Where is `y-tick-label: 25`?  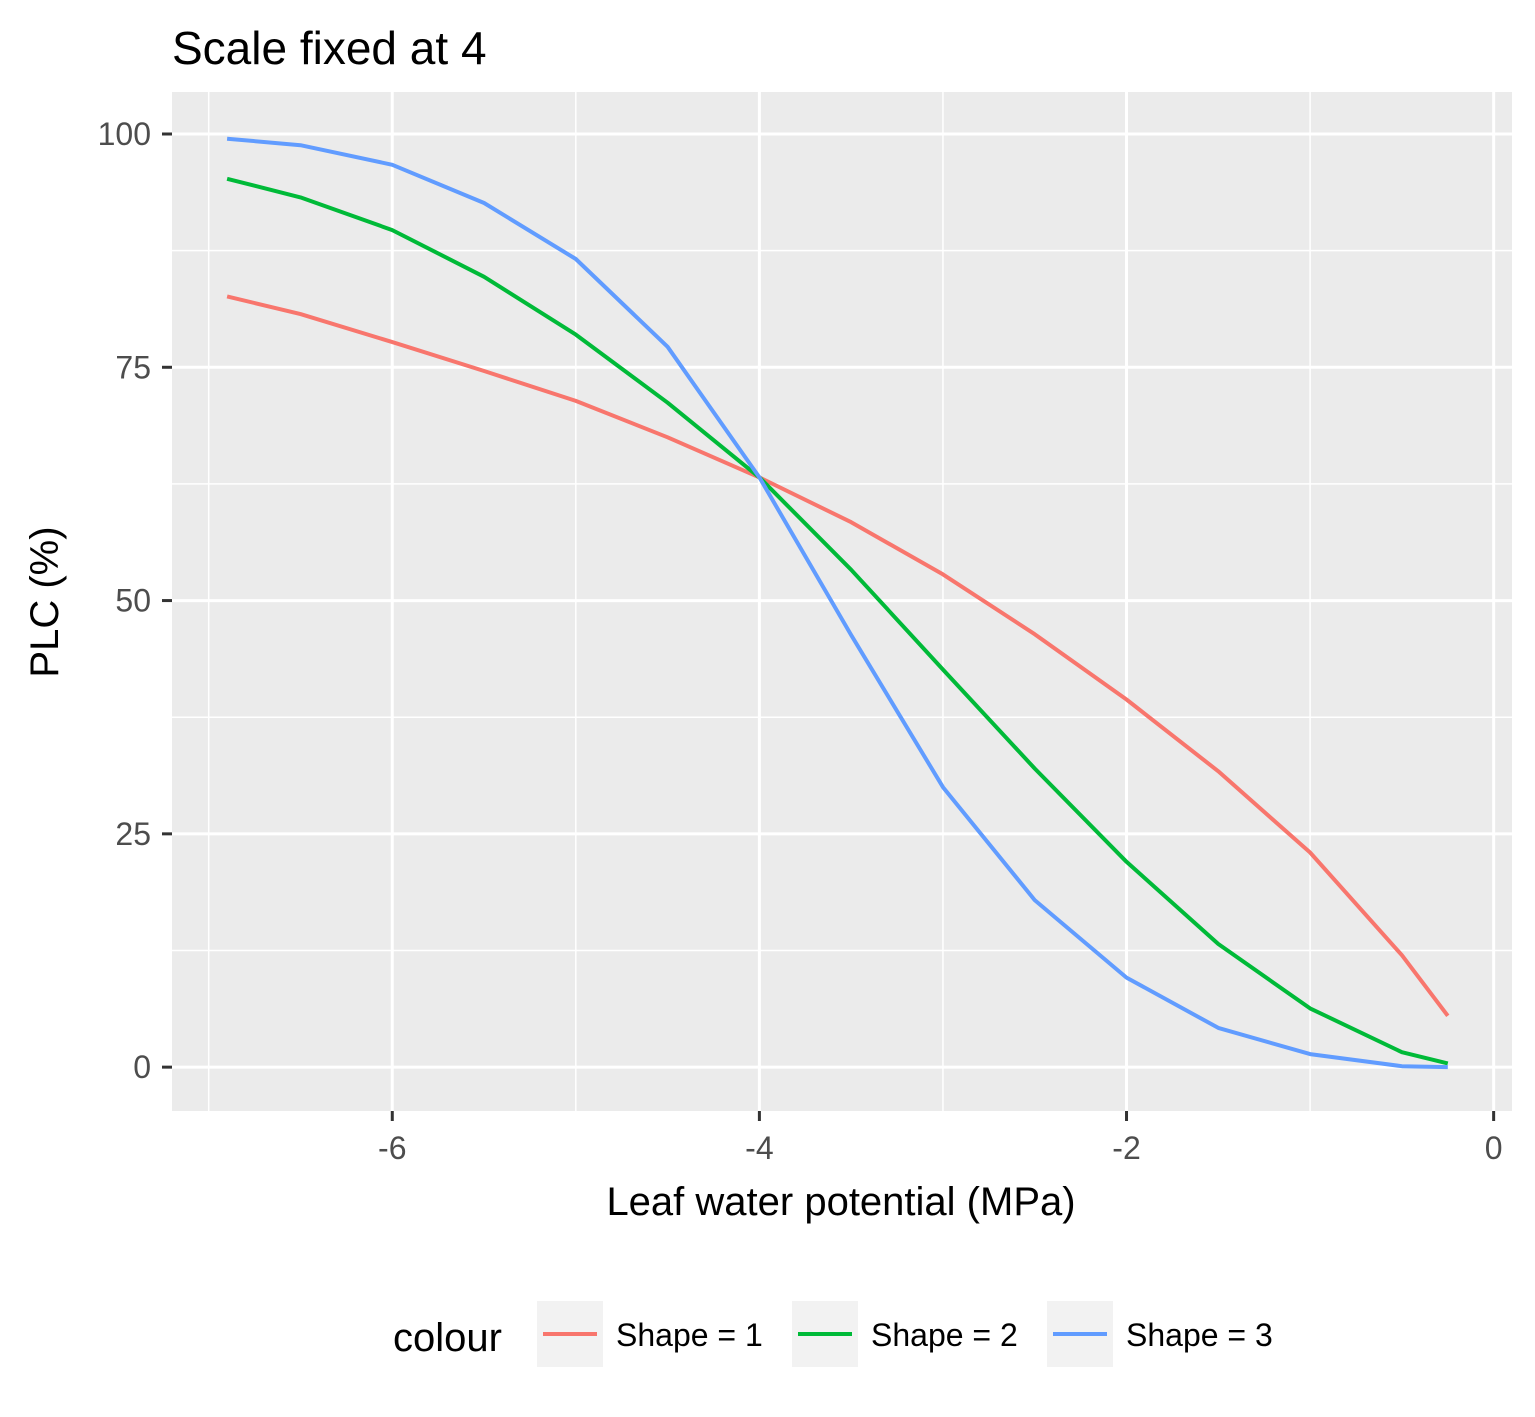
y-tick-label: 25 is located at coordinates (133, 834).